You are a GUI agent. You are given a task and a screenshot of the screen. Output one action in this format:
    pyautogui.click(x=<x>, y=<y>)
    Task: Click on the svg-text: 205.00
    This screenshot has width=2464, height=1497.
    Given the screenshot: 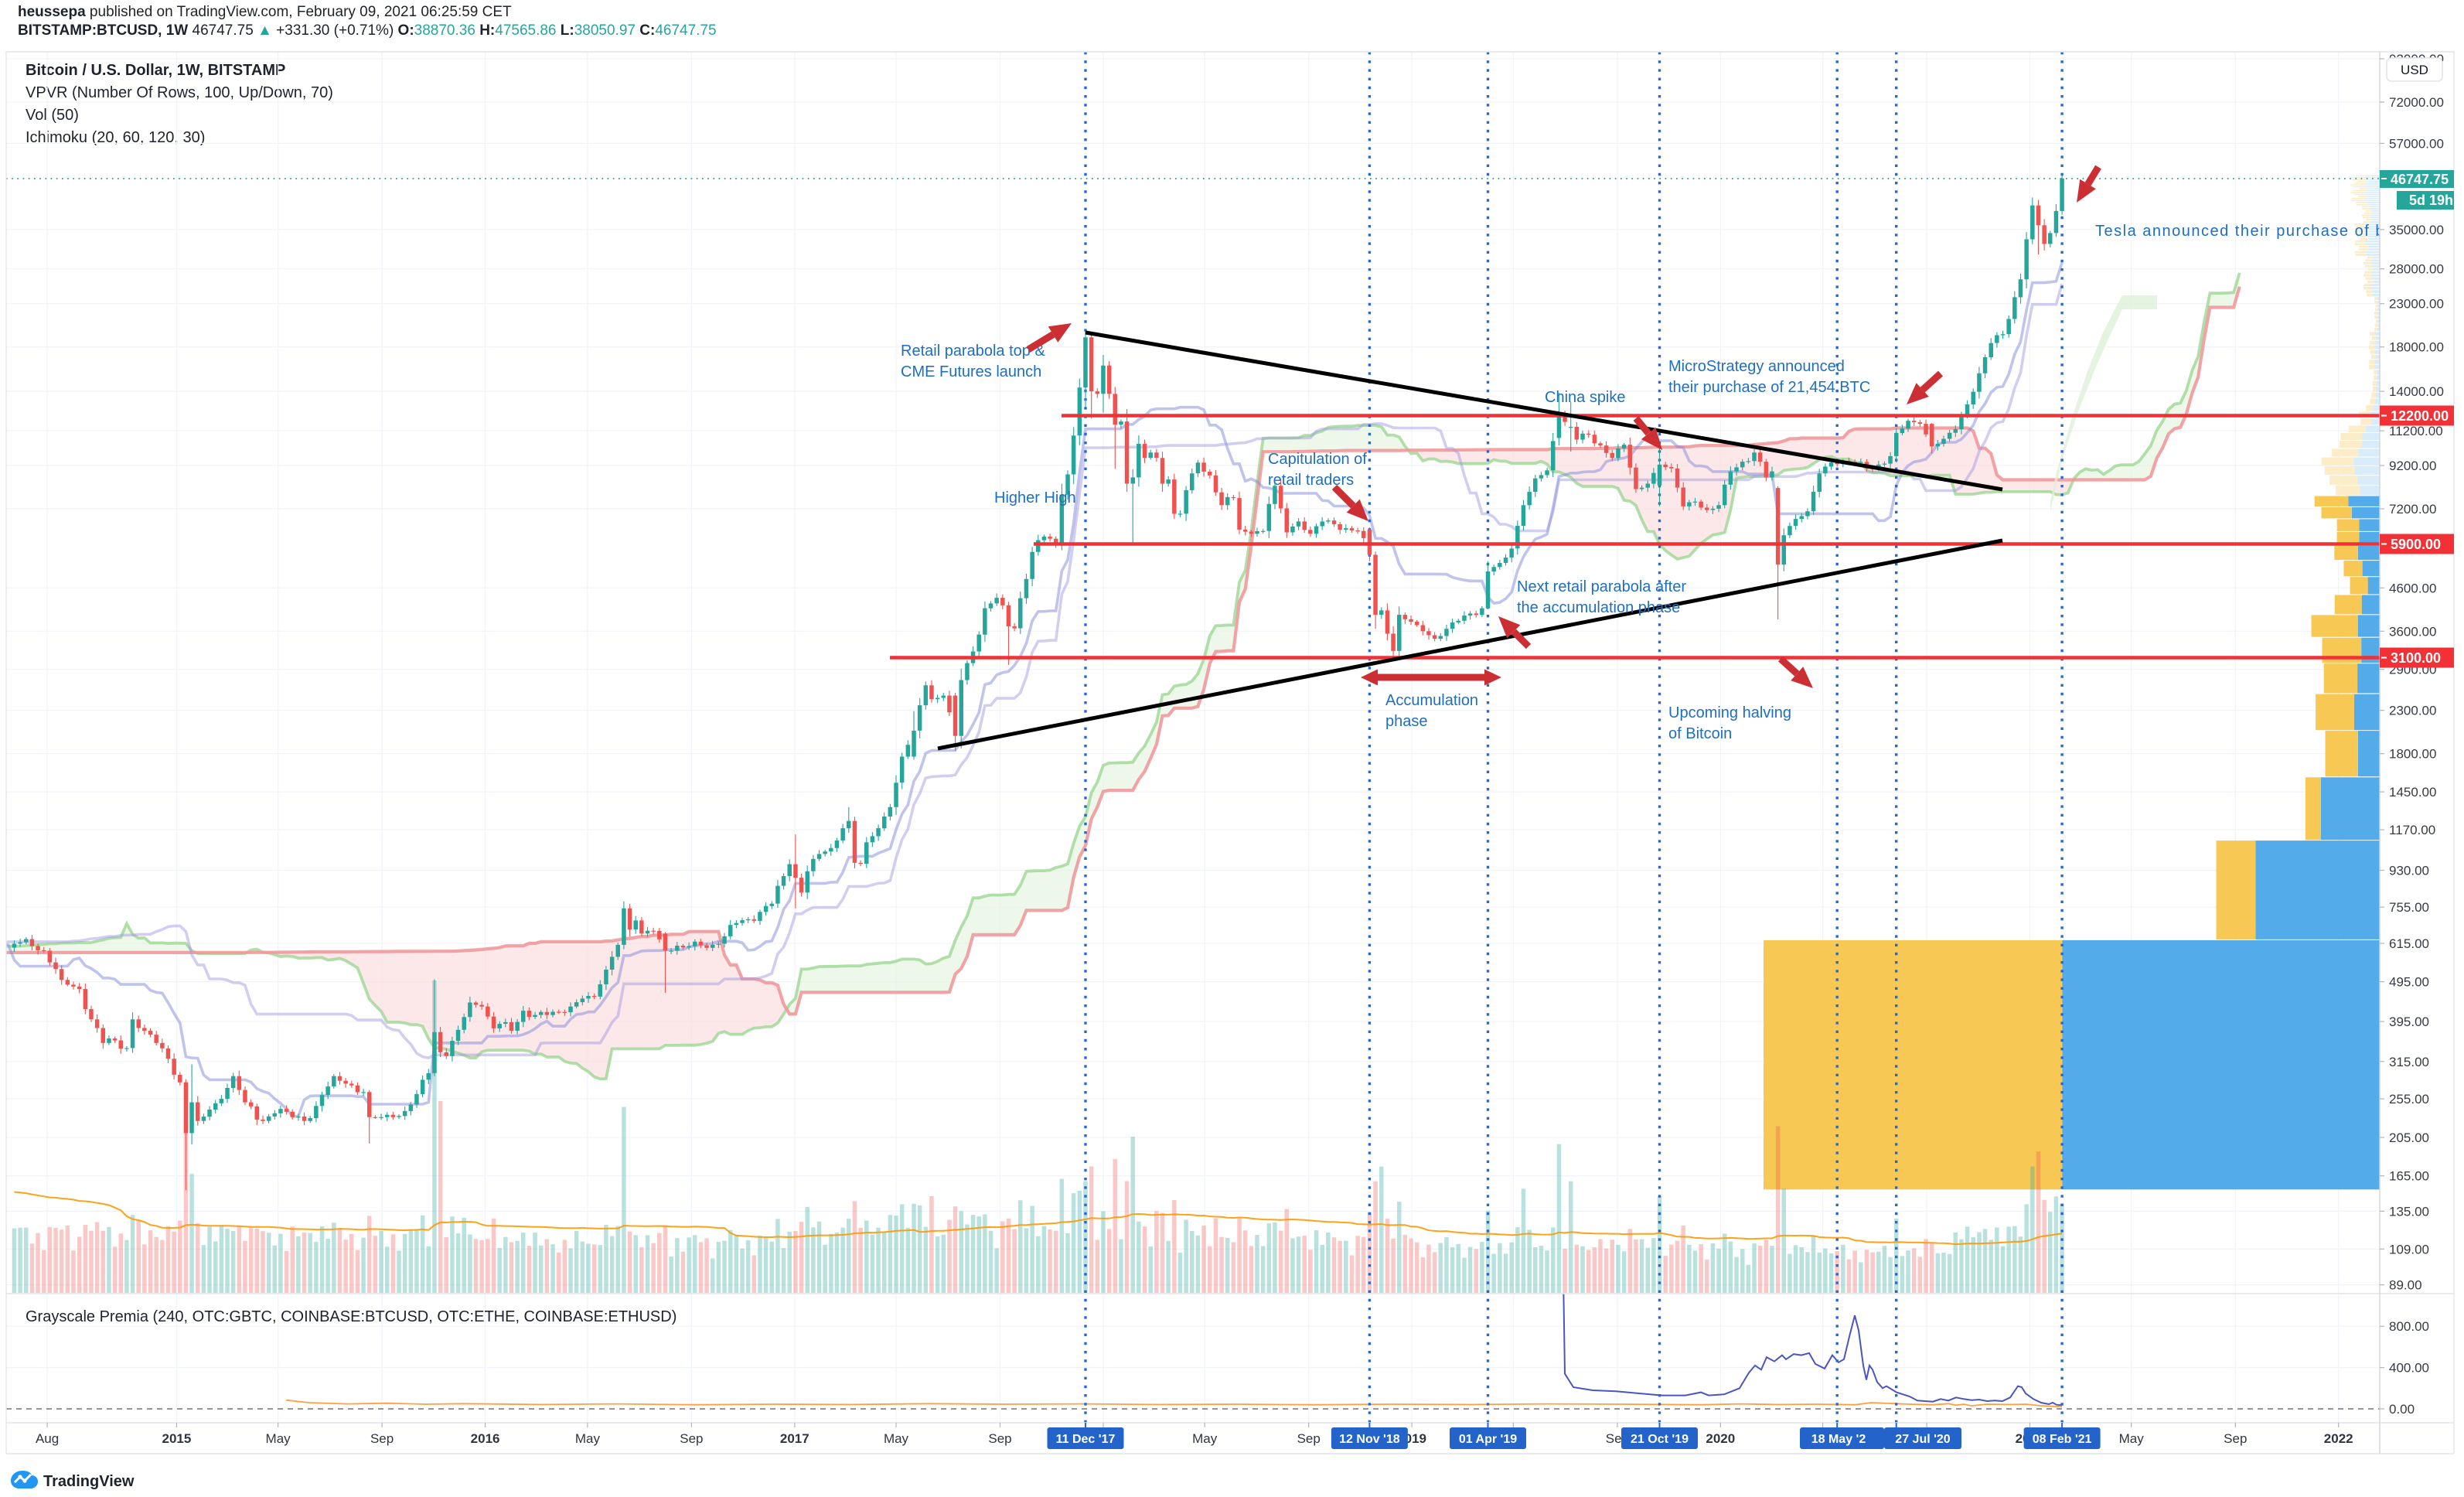 What is the action you would take?
    pyautogui.click(x=2409, y=1137)
    